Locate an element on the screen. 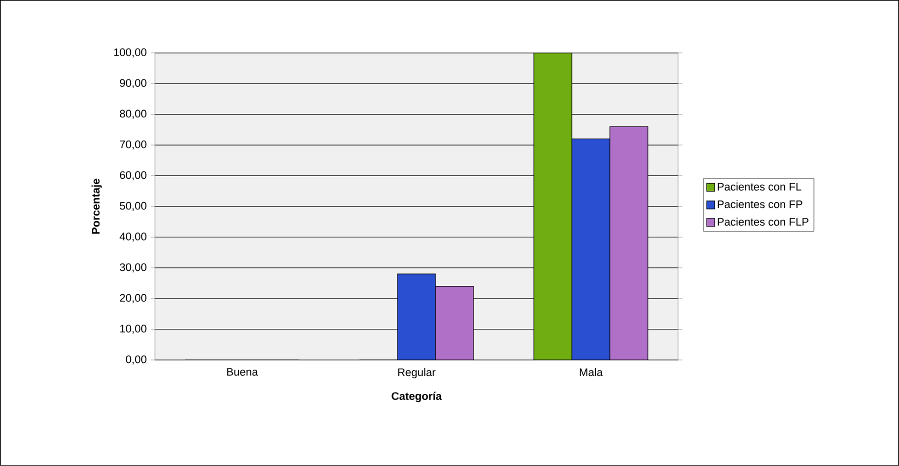 The height and width of the screenshot is (466, 899). x-tick-label: Regular is located at coordinates (417, 373).